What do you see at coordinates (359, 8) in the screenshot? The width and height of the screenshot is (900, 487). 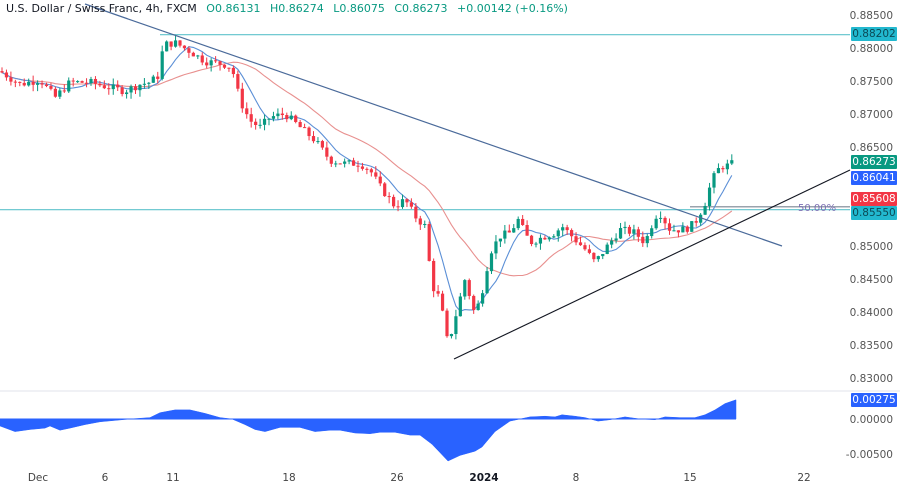 I see `low-value: L0.86075` at bounding box center [359, 8].